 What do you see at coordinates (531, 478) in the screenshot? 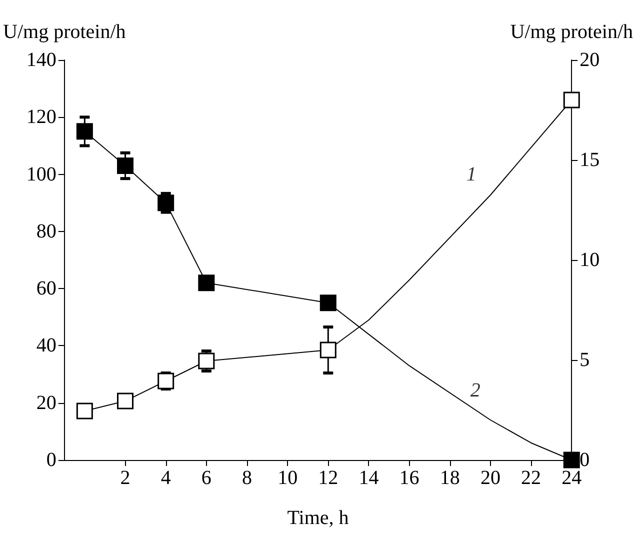
I see `x-tick-label: 22` at bounding box center [531, 478].